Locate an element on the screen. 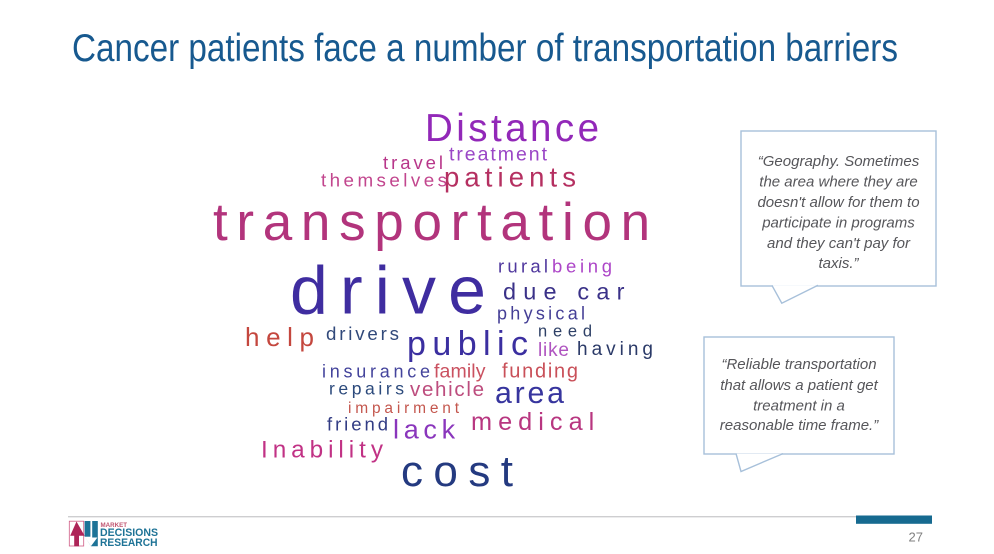  svg-text: repairs is located at coordinates (366, 389).